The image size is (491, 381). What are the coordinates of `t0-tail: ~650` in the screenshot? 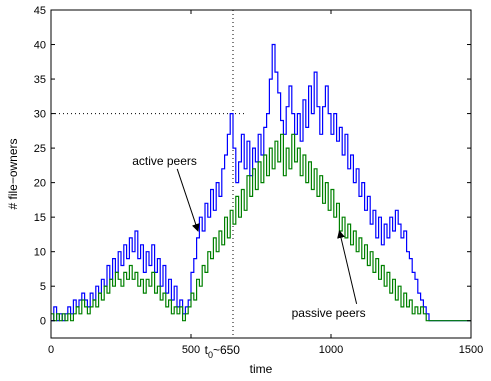 It's located at (226, 350).